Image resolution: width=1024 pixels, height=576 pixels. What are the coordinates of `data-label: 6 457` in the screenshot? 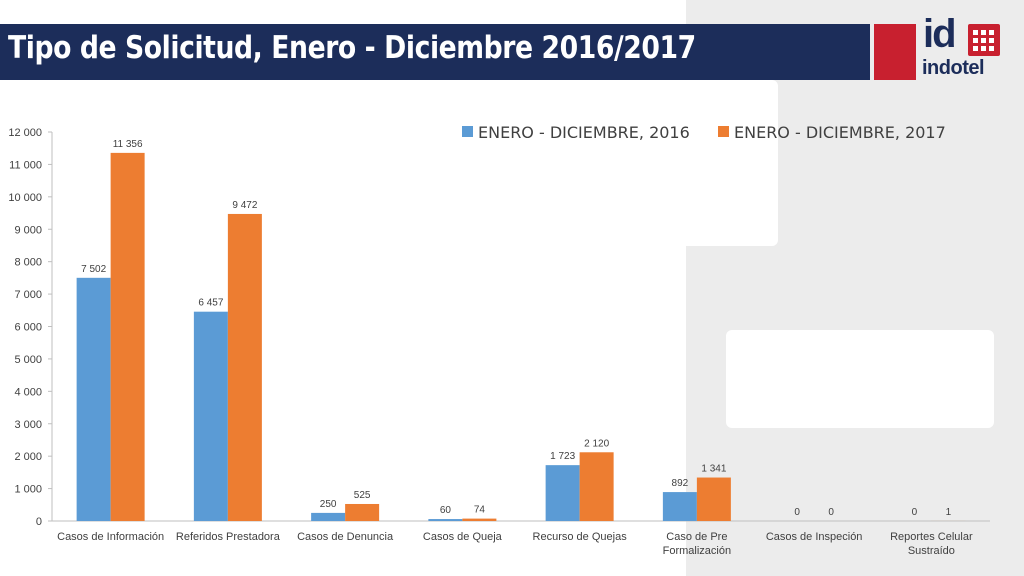 It's located at (210, 303).